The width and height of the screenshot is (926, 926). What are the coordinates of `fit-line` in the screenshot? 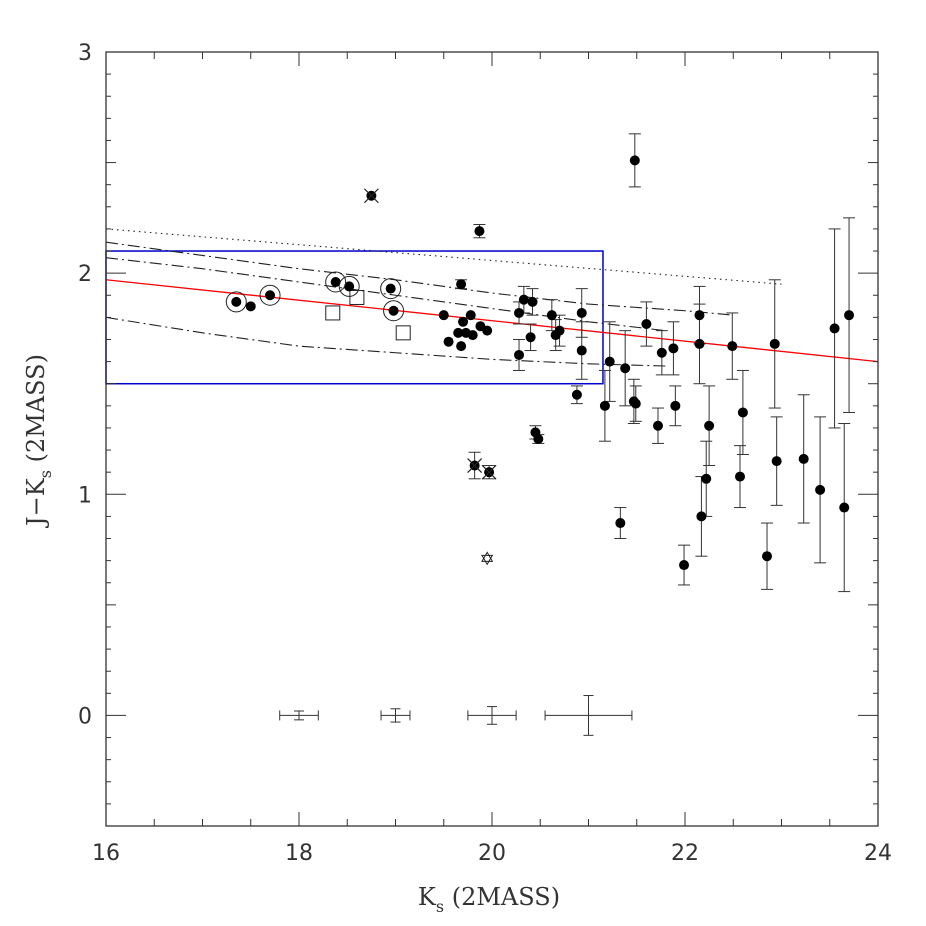 It's located at (492, 321).